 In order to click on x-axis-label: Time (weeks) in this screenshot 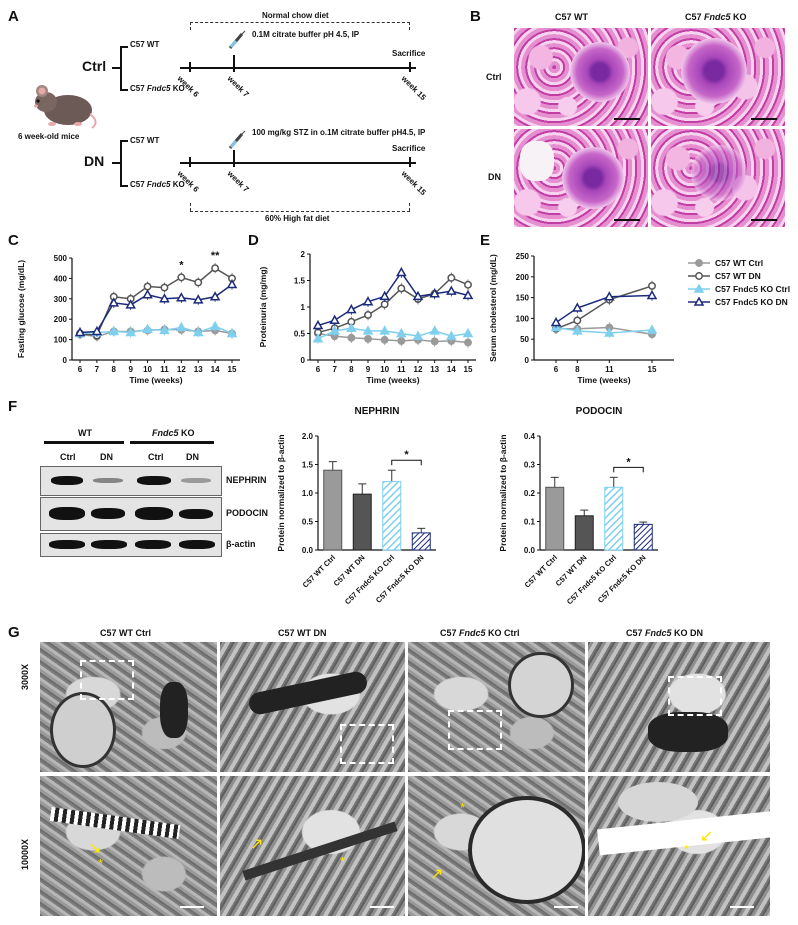, I will do `click(155, 380)`.